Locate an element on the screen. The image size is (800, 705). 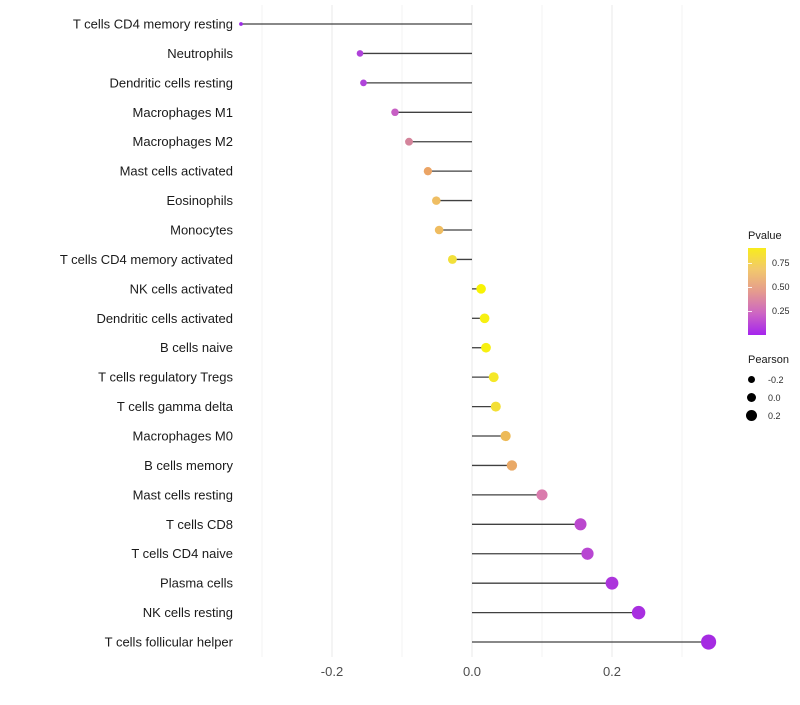
y-axis-label: Macrophages M2 is located at coordinates (183, 141).